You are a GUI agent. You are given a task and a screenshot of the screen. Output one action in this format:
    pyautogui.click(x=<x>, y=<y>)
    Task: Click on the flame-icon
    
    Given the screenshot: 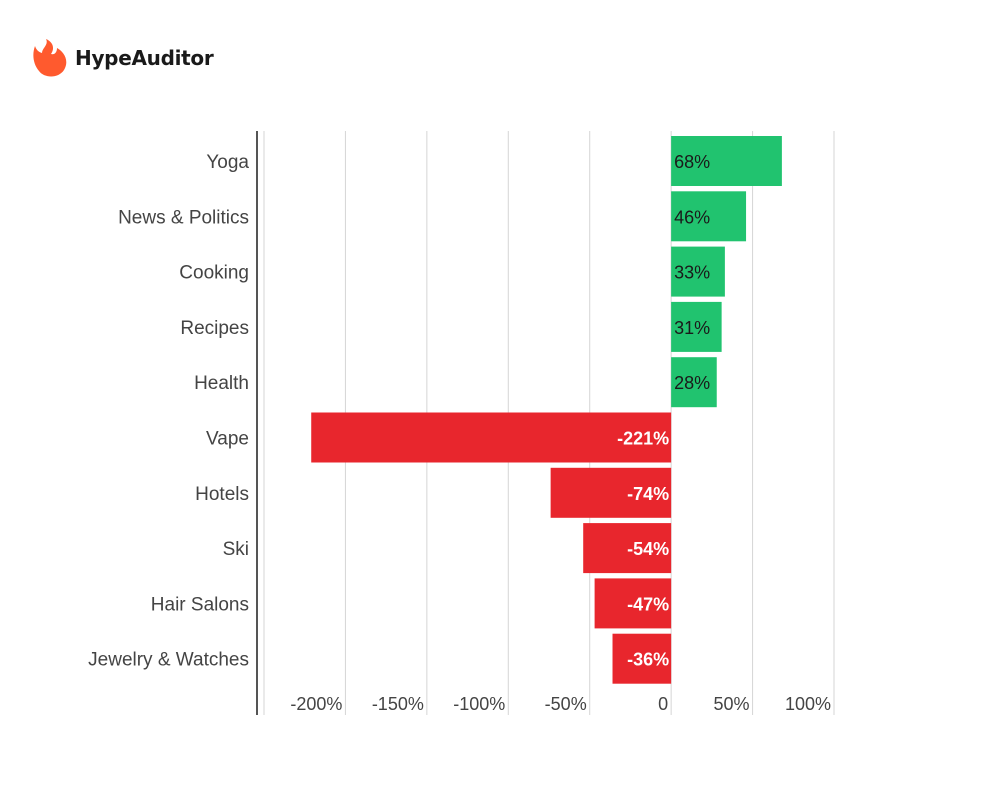 What is the action you would take?
    pyautogui.click(x=50, y=58)
    